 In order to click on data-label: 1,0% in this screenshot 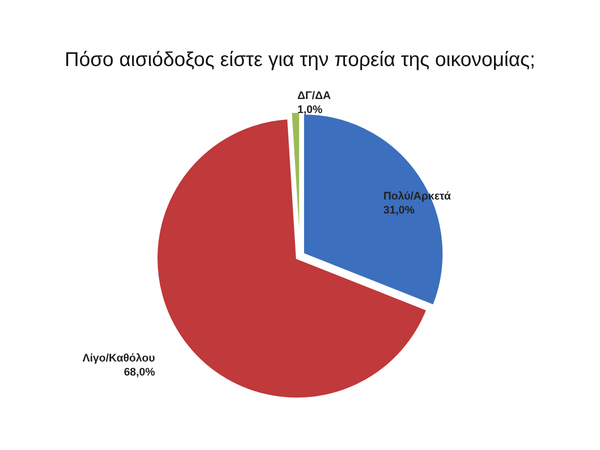, I will do `click(310, 110)`.